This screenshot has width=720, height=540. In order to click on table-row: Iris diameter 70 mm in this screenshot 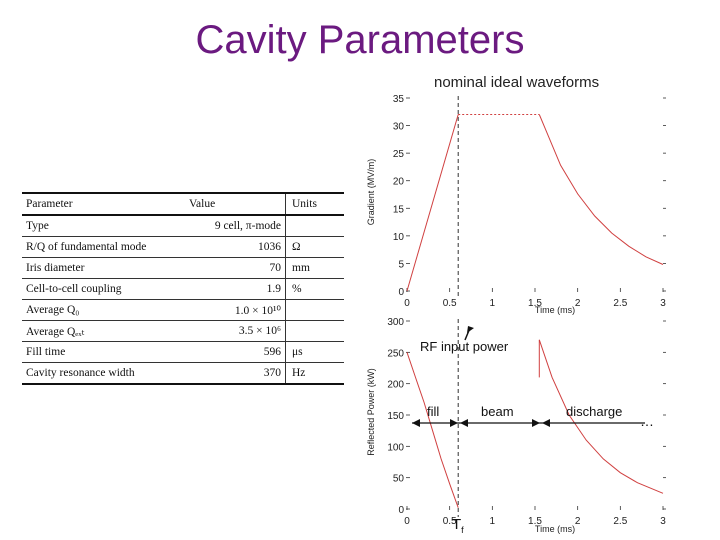, I will do `click(183, 268)`.